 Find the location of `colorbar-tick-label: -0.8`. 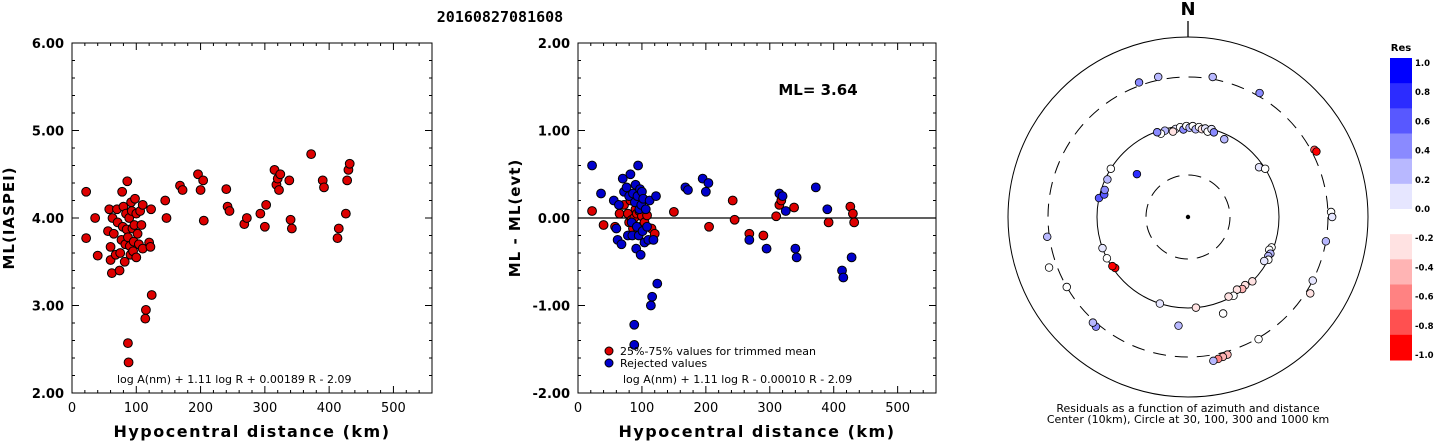

colorbar-tick-label: -0.8 is located at coordinates (1424, 327).